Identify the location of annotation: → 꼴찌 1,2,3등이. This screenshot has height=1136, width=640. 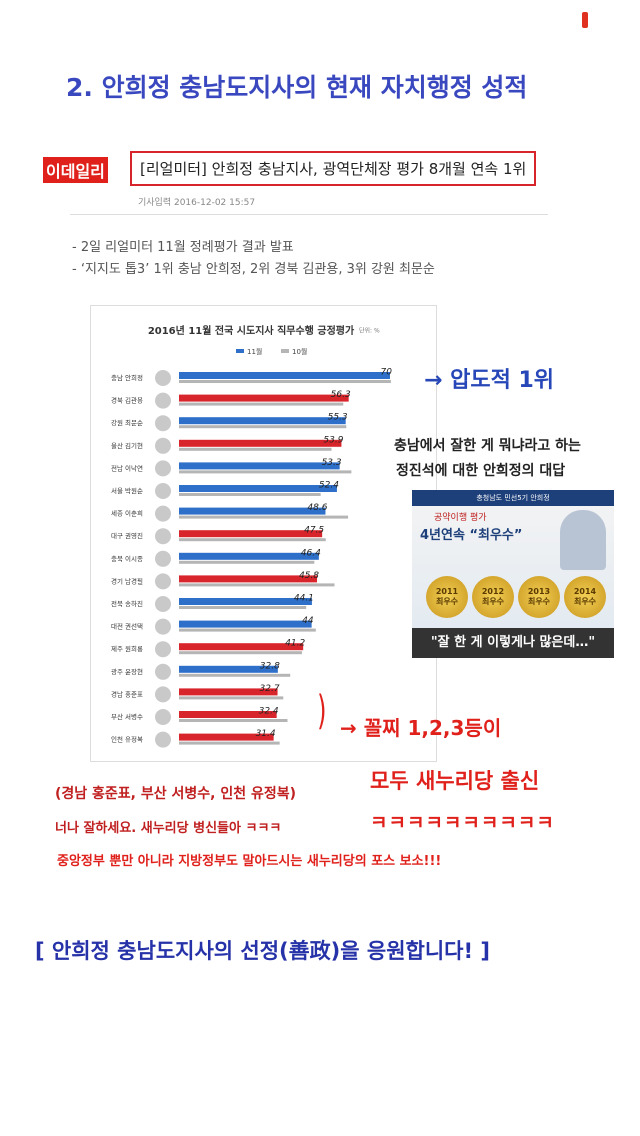
(421, 728).